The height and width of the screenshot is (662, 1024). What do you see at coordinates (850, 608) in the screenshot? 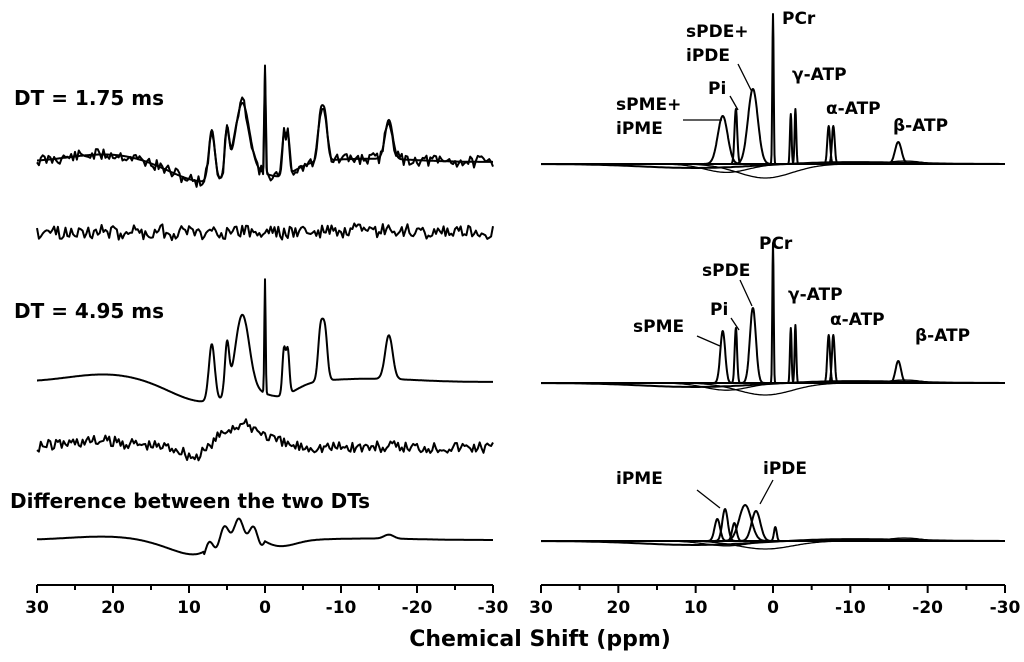
I see `right-tick-label-4: -10` at bounding box center [850, 608].